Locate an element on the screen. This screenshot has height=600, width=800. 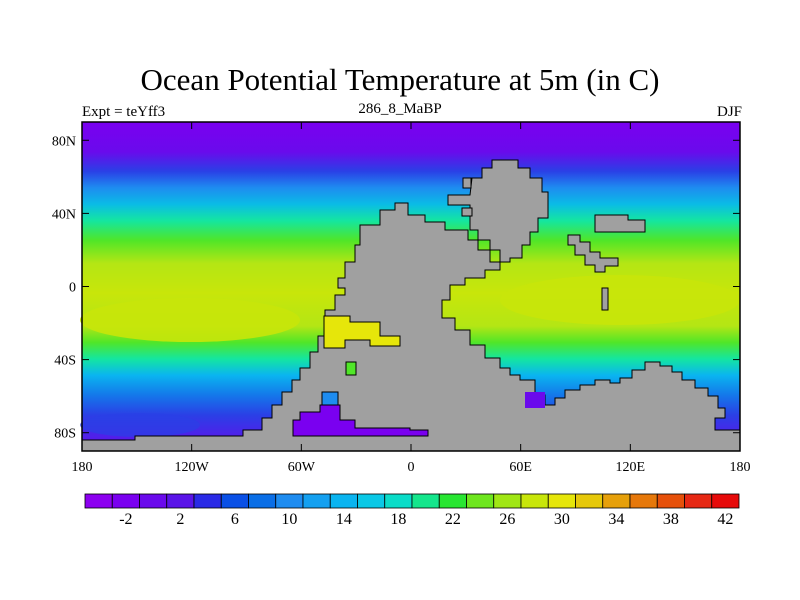
x-tick-label: 0 is located at coordinates (411, 467).